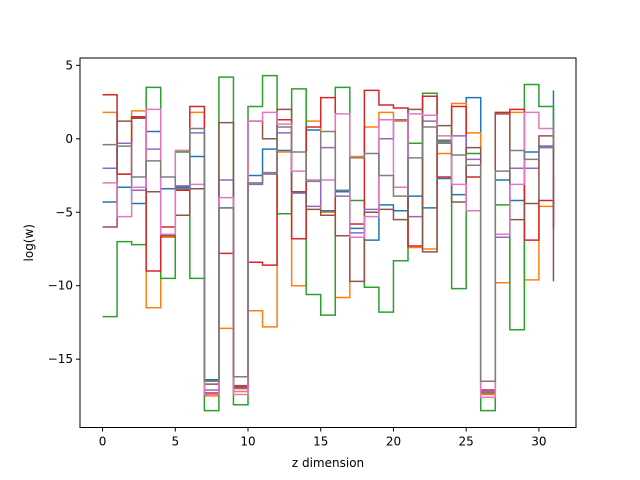  I want to click on x-tick-label: 5, so click(175, 442).